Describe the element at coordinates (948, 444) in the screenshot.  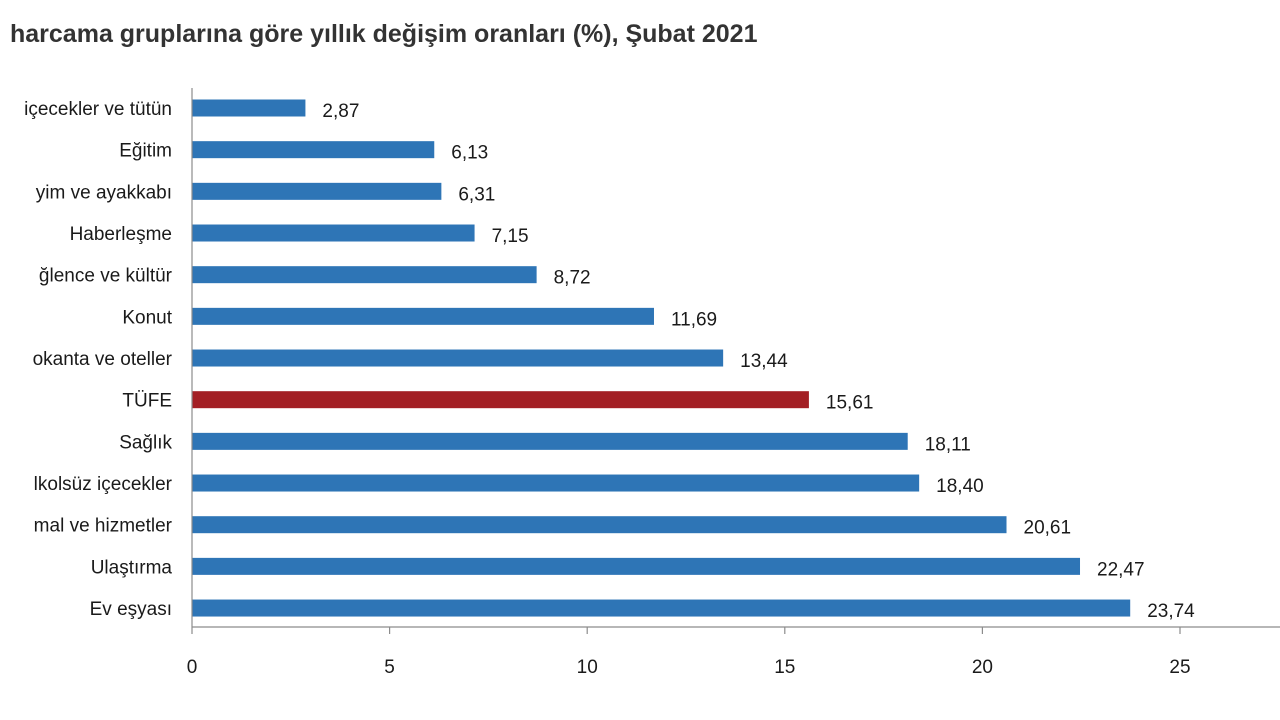
I see `data-label: 18,11` at that location.